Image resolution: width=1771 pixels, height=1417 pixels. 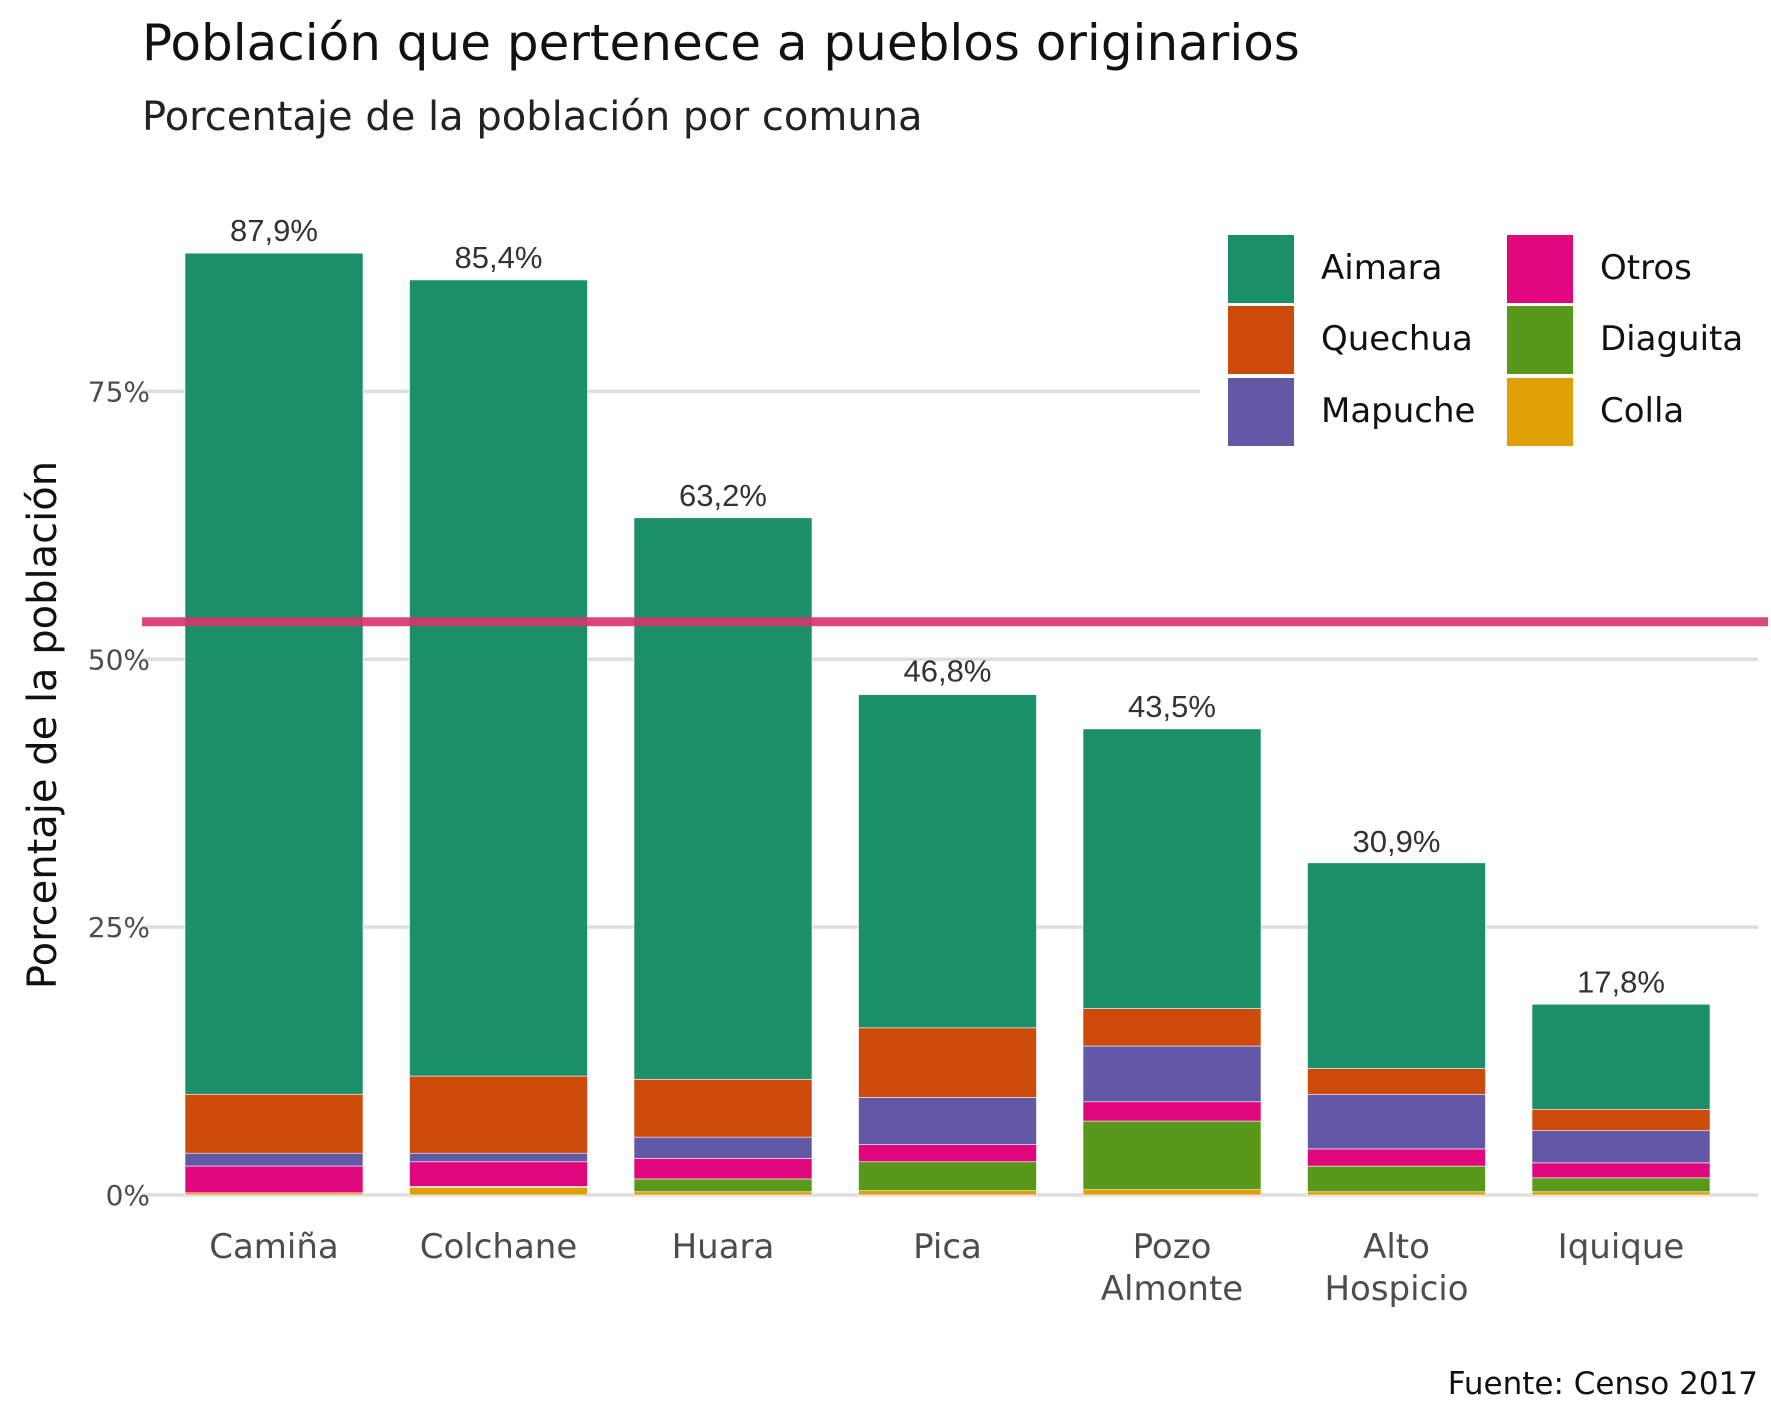 I want to click on x-tick-label: Alto, so click(x=1396, y=1247).